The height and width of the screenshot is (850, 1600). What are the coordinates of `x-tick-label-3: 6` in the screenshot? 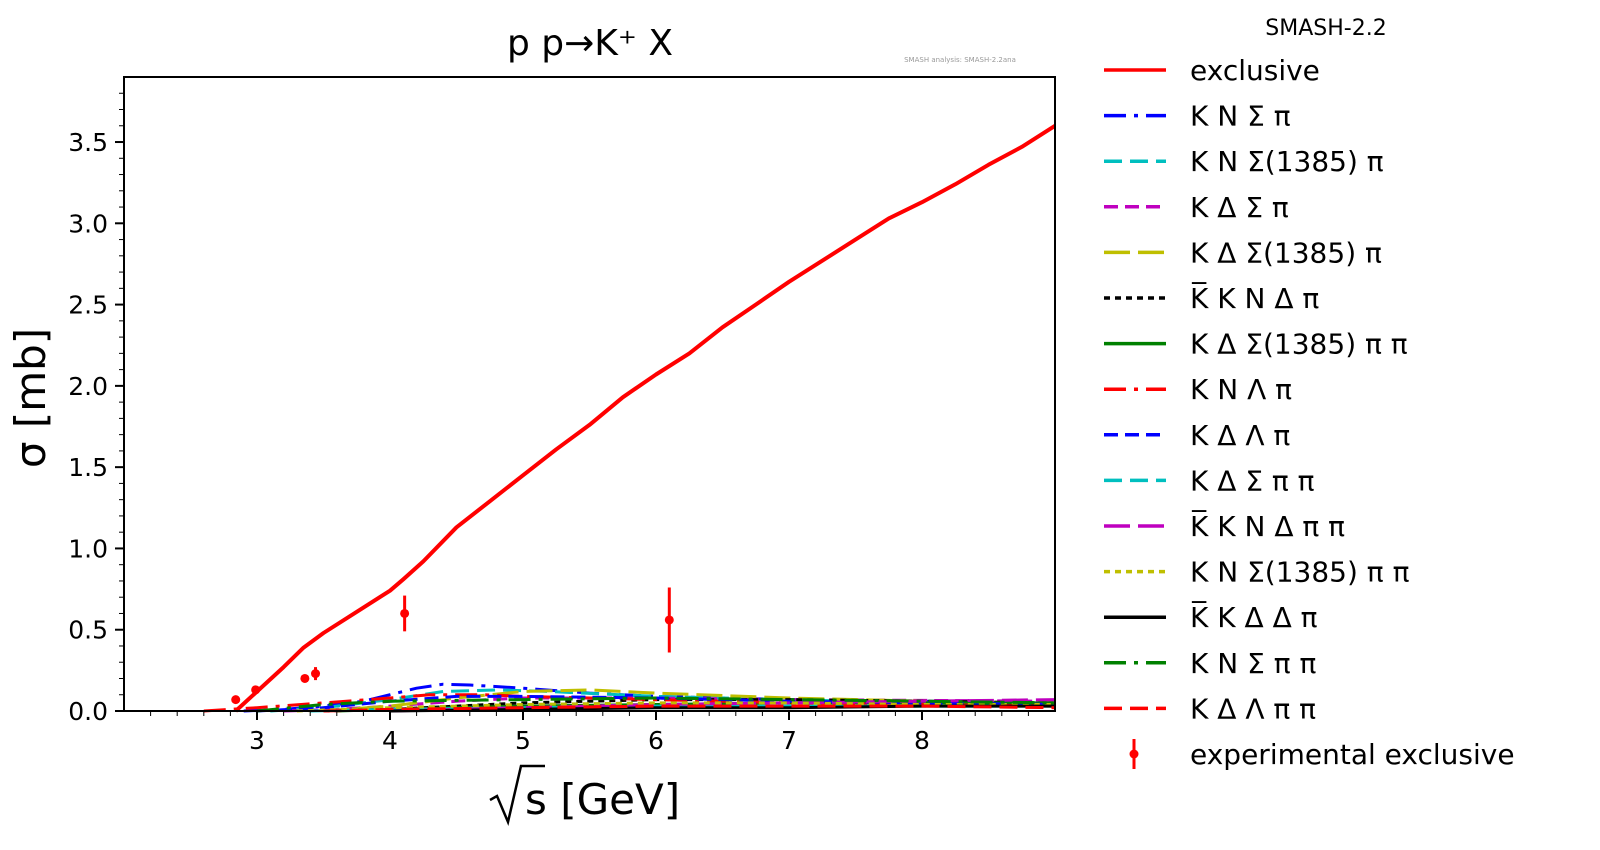 It's located at (656, 740).